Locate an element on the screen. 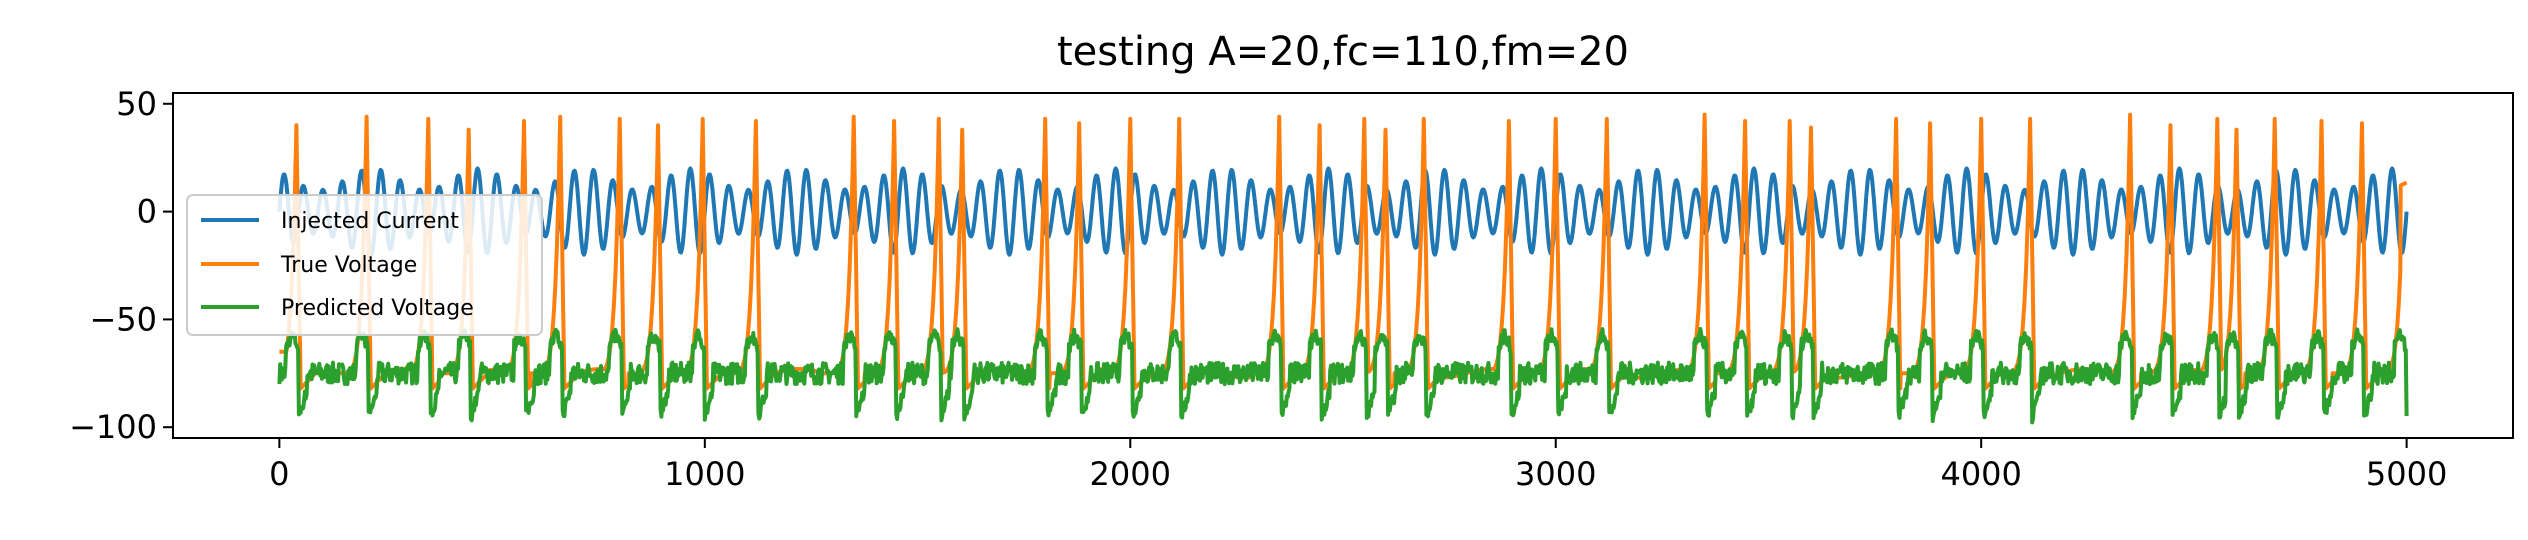 This screenshot has height=540, width=2528. x-tick-label: 3000 is located at coordinates (1555, 474).